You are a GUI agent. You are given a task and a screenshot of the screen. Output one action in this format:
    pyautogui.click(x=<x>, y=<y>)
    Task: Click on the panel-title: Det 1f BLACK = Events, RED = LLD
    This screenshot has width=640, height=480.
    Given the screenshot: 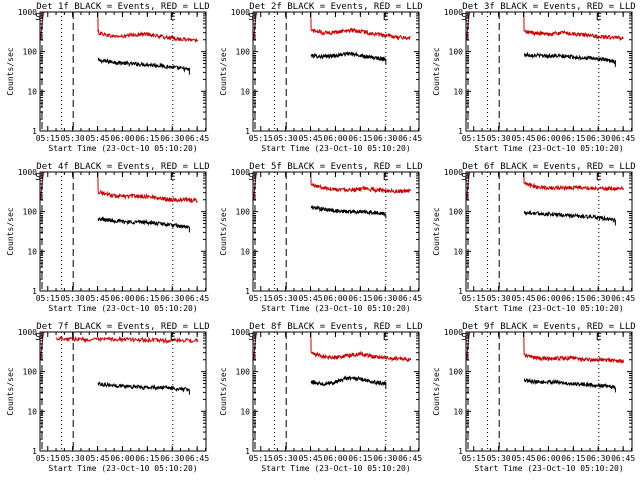 What is the action you would take?
    pyautogui.click(x=122, y=7)
    